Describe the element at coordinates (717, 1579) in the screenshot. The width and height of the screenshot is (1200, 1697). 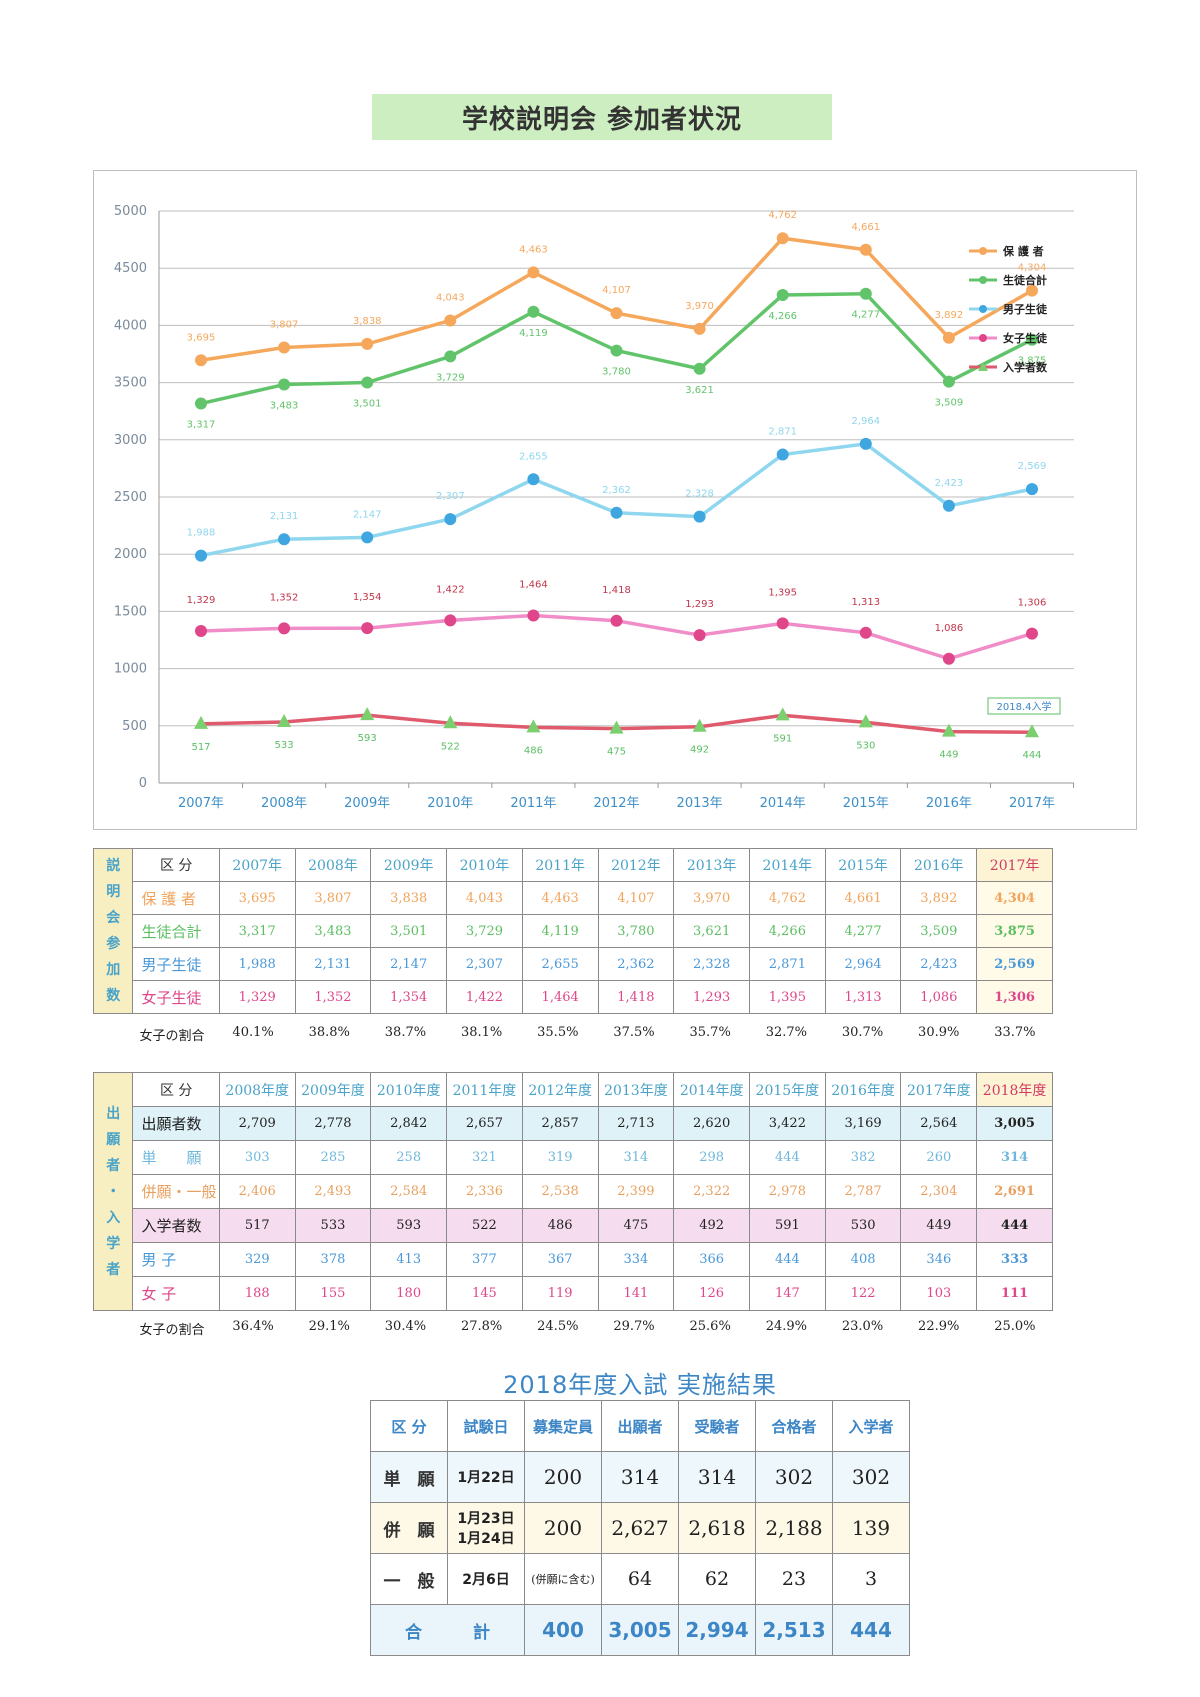
I see `results-cell: 62` at that location.